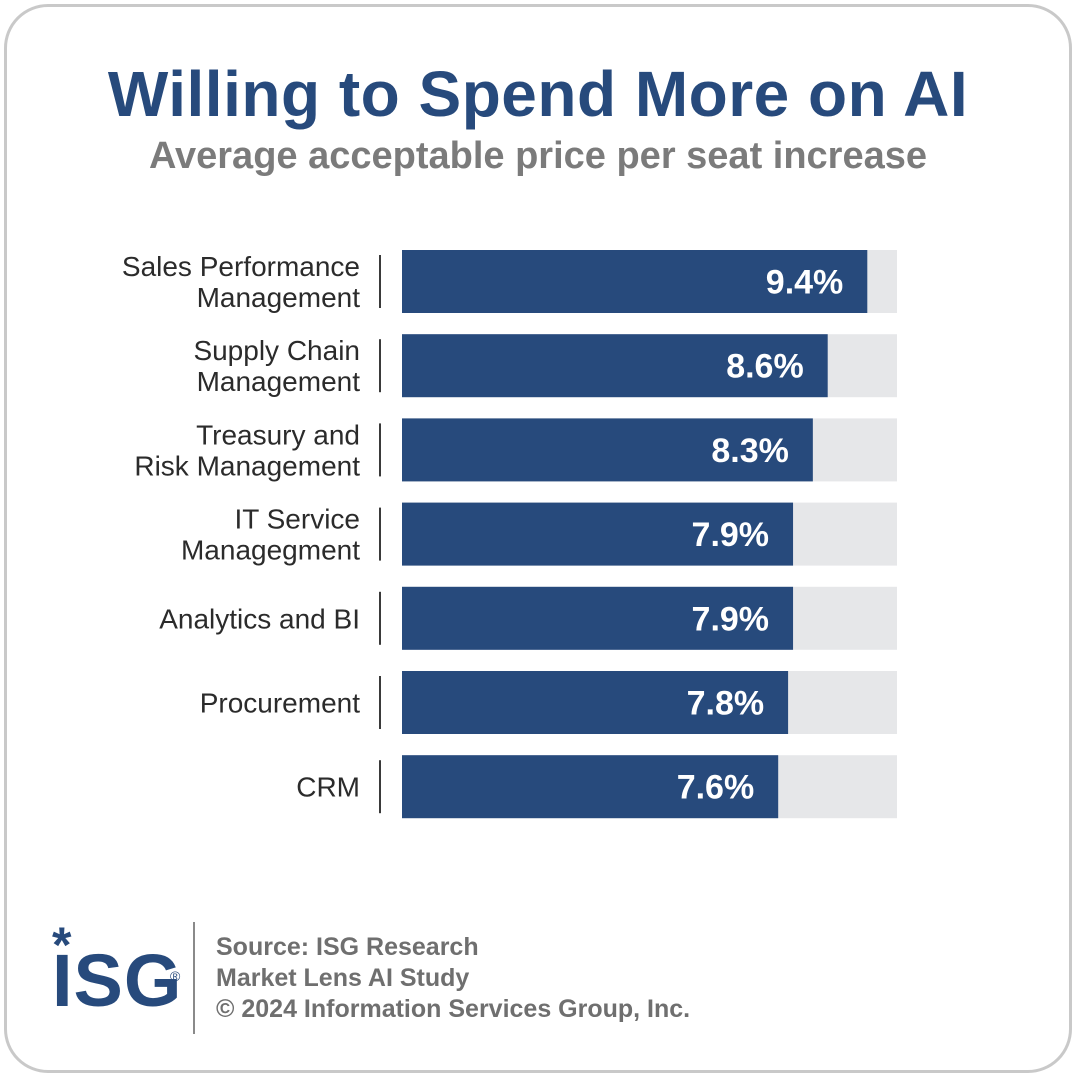 This screenshot has height=1081, width=1080. I want to click on copyright-line: © 2024 Information Services Group, Inc., so click(453, 1009).